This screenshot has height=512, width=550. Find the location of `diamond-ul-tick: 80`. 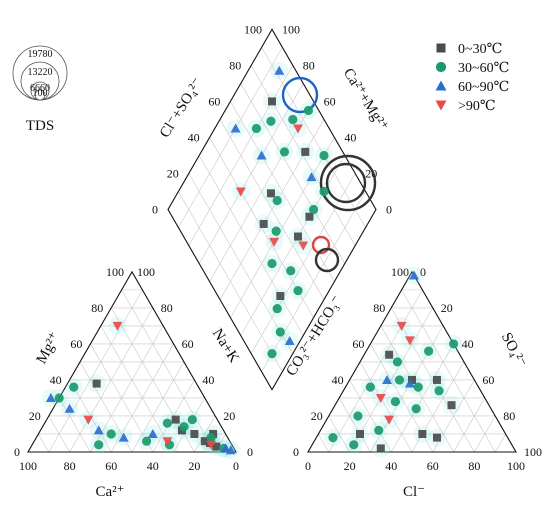

diamond-ul-tick: 80 is located at coordinates (235, 65).